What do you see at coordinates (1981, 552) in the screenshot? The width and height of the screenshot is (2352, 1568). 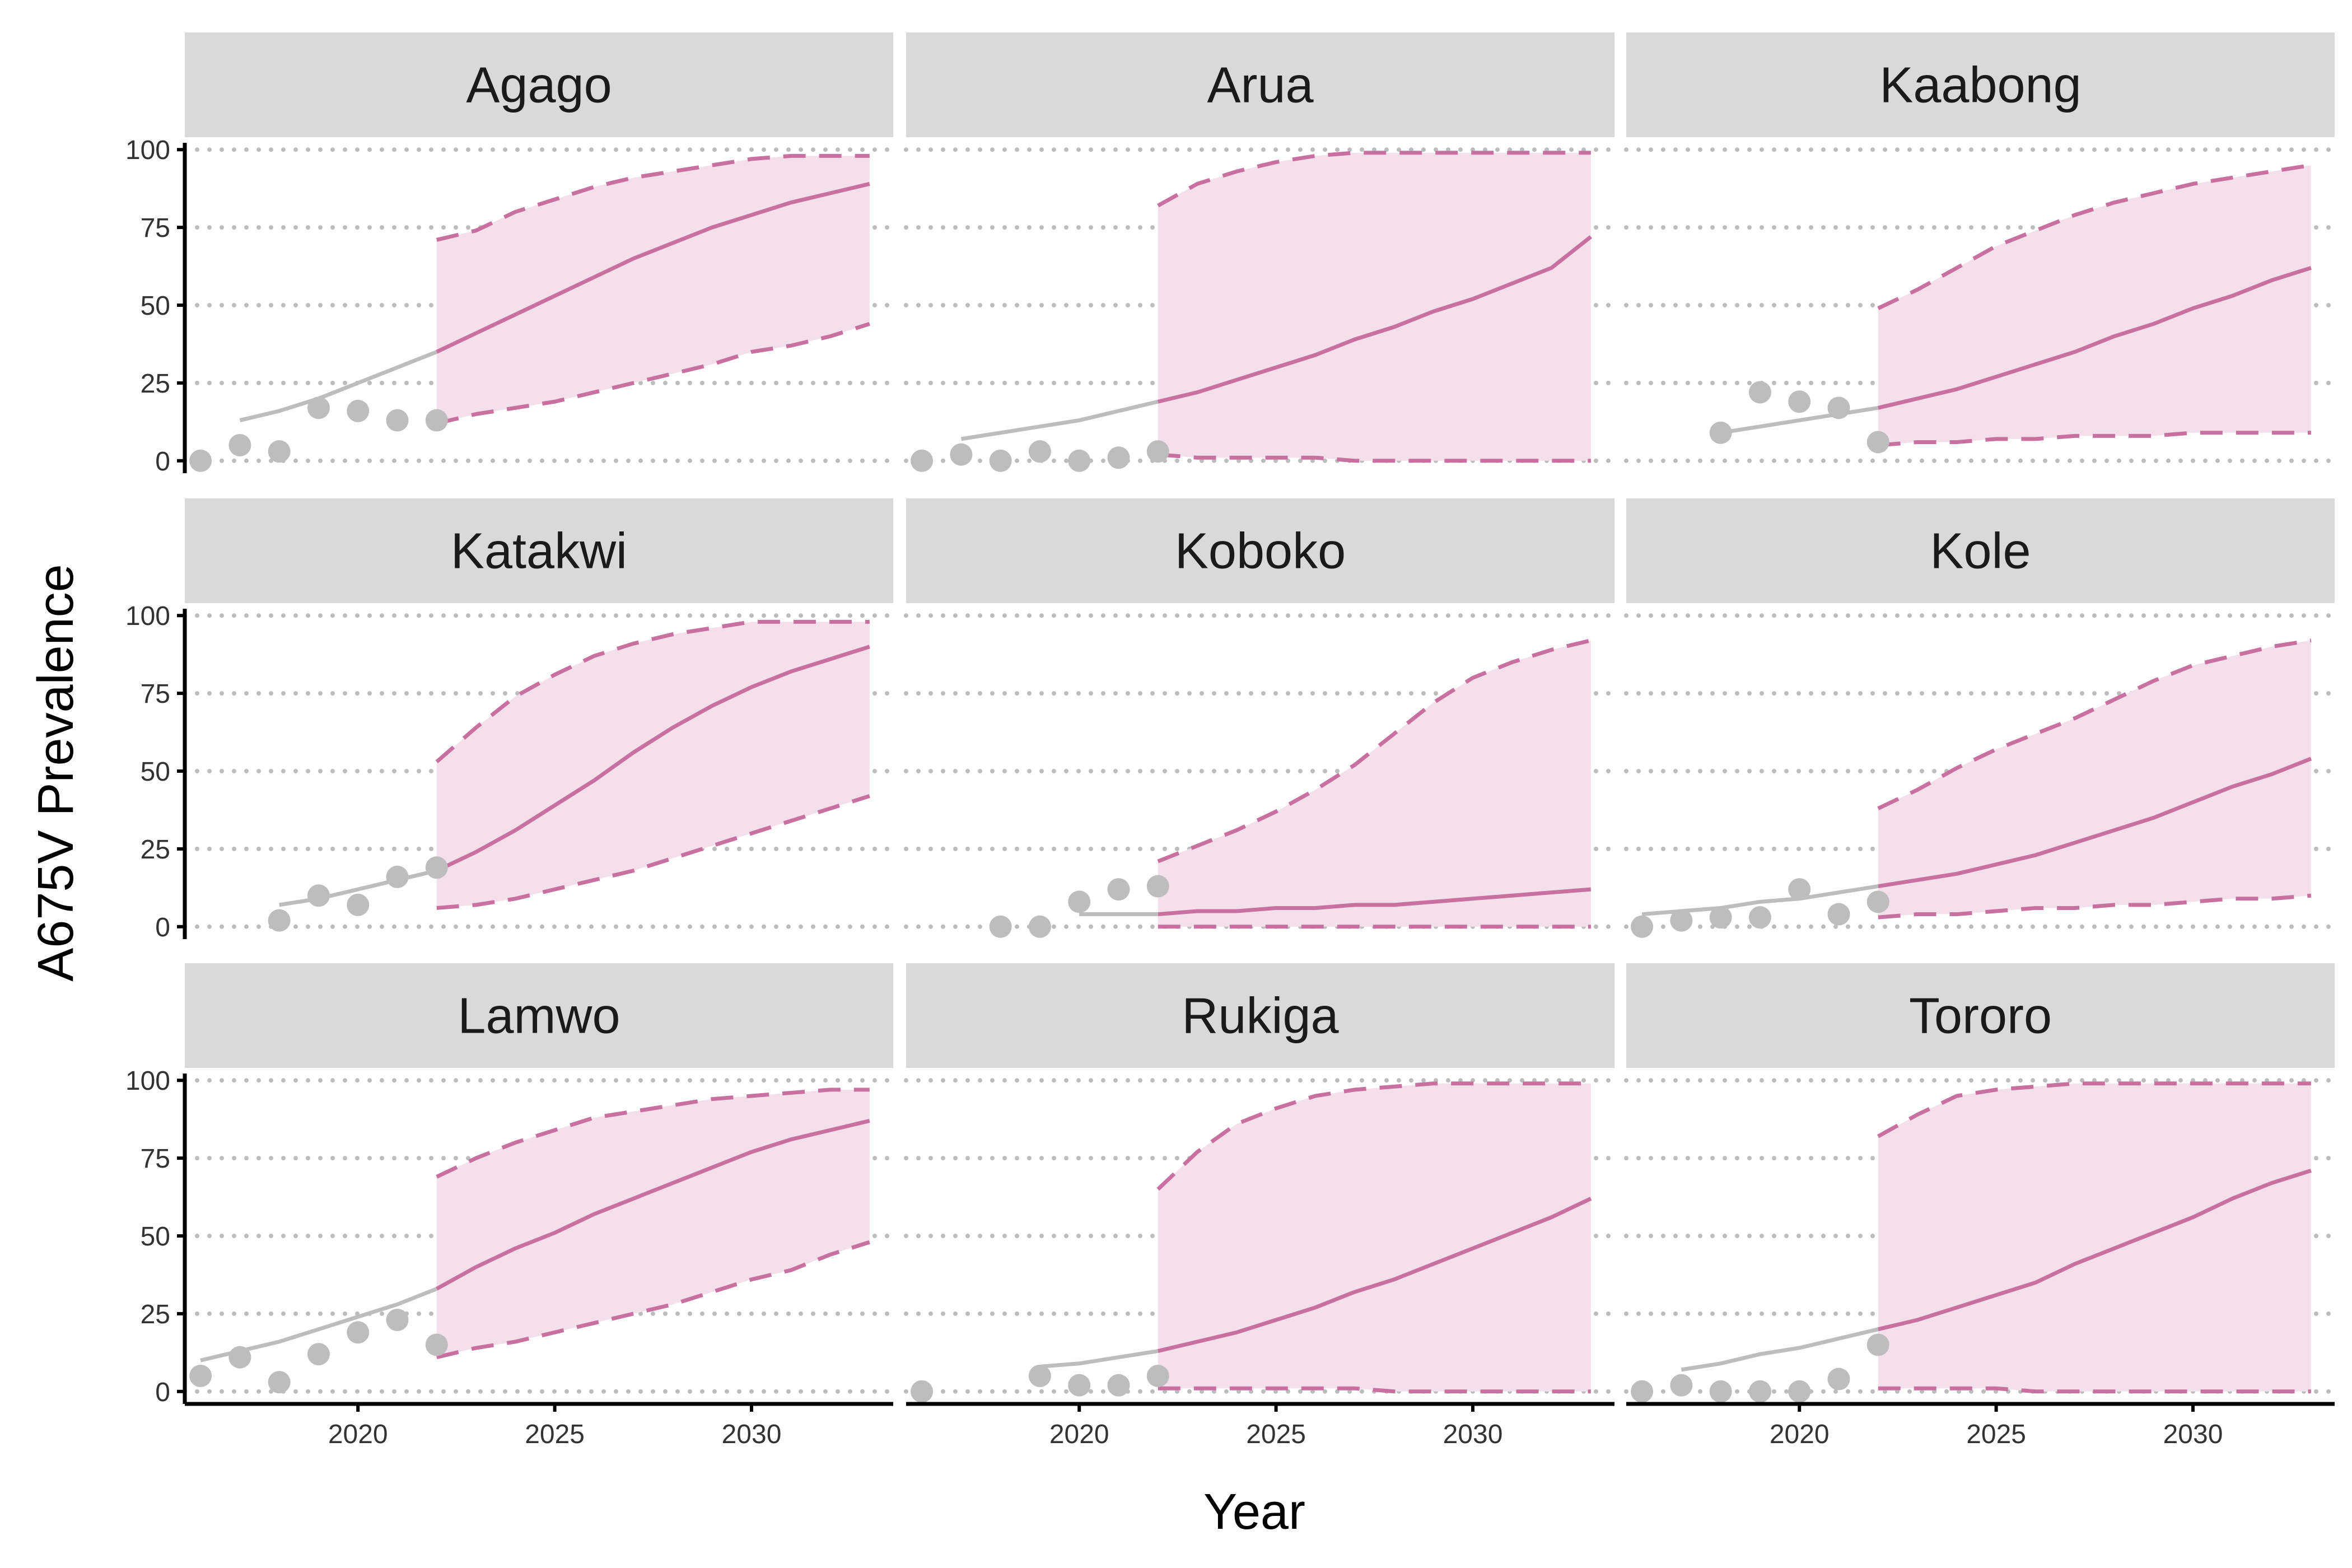 I see `strip-label: Kole` at bounding box center [1981, 552].